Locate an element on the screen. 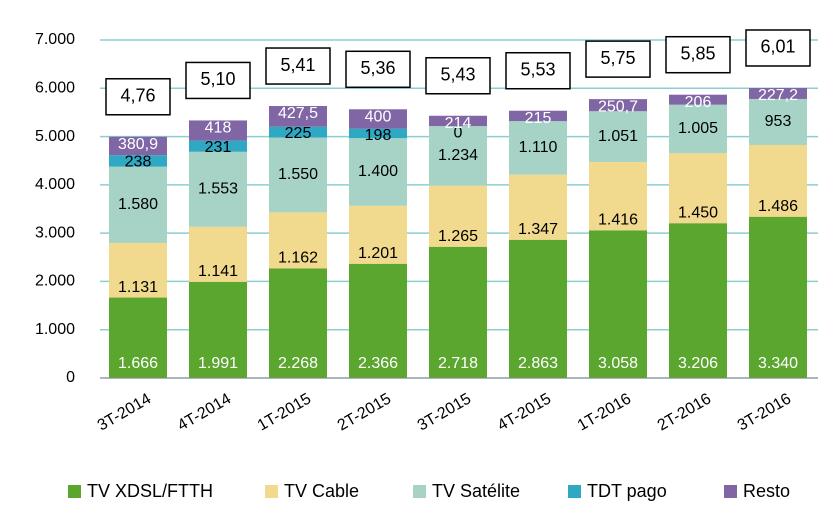 This screenshot has width=834, height=517. x-tick-label: 4T-2015 is located at coordinates (524, 412).